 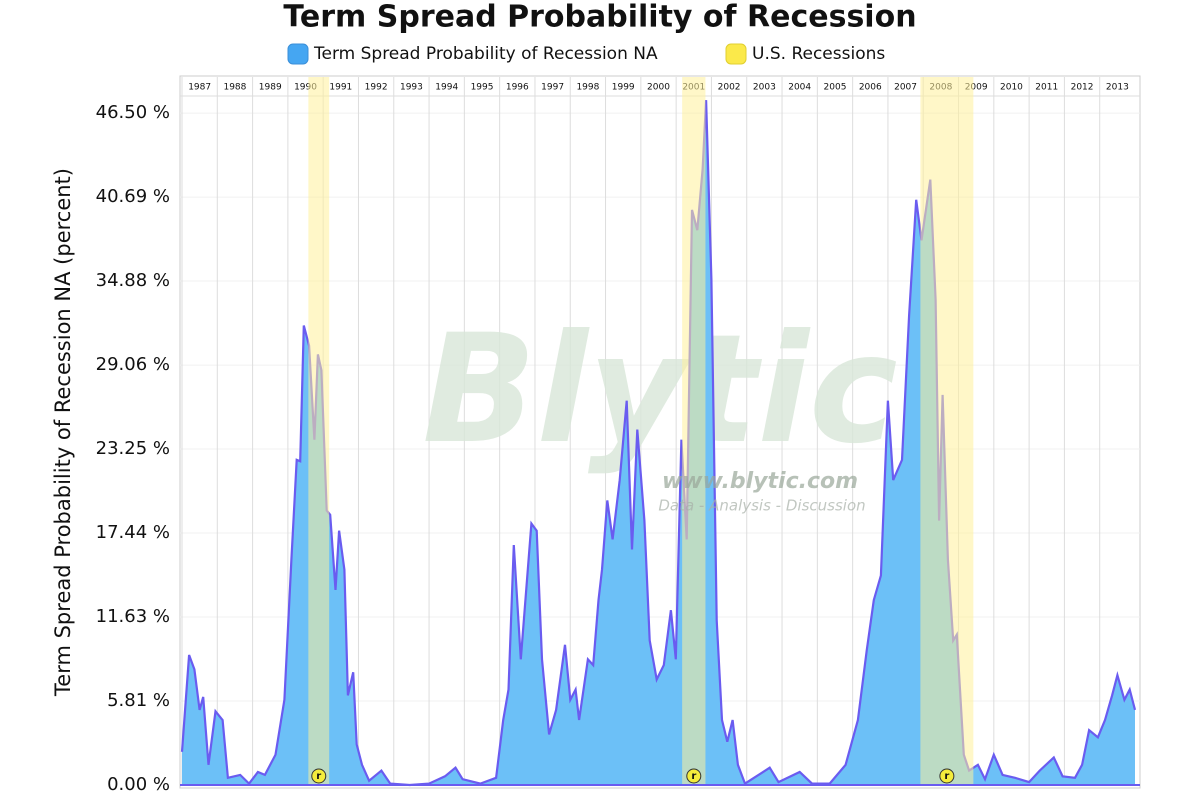 What do you see at coordinates (199, 88) in the screenshot?
I see `x-tick-label: 1987` at bounding box center [199, 88].